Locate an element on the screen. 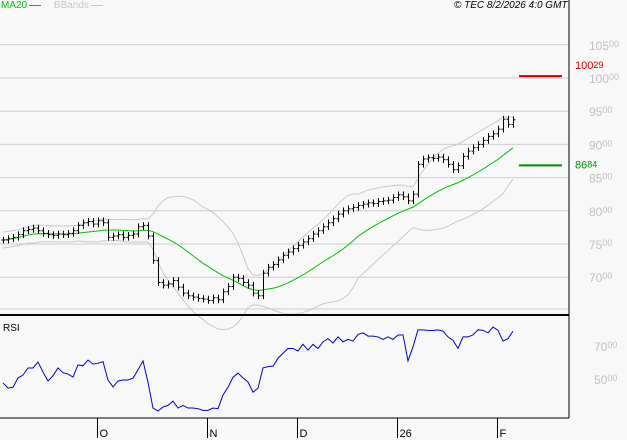 The width and height of the screenshot is (627, 440). x-tick-label: D is located at coordinates (304, 434).